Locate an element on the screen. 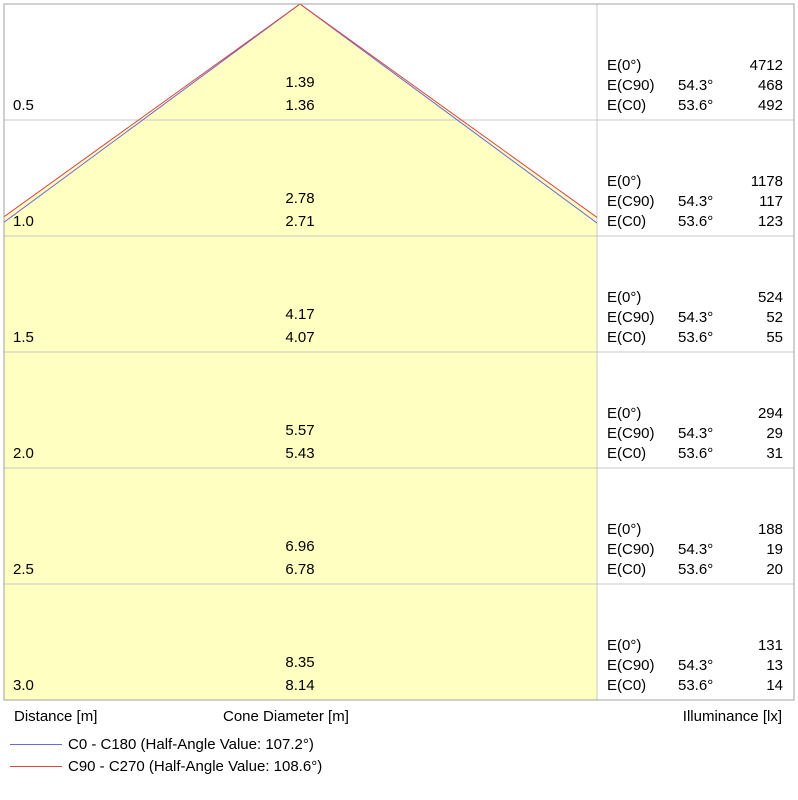 This screenshot has height=800, width=798. ec90-value: 29 is located at coordinates (774, 433).